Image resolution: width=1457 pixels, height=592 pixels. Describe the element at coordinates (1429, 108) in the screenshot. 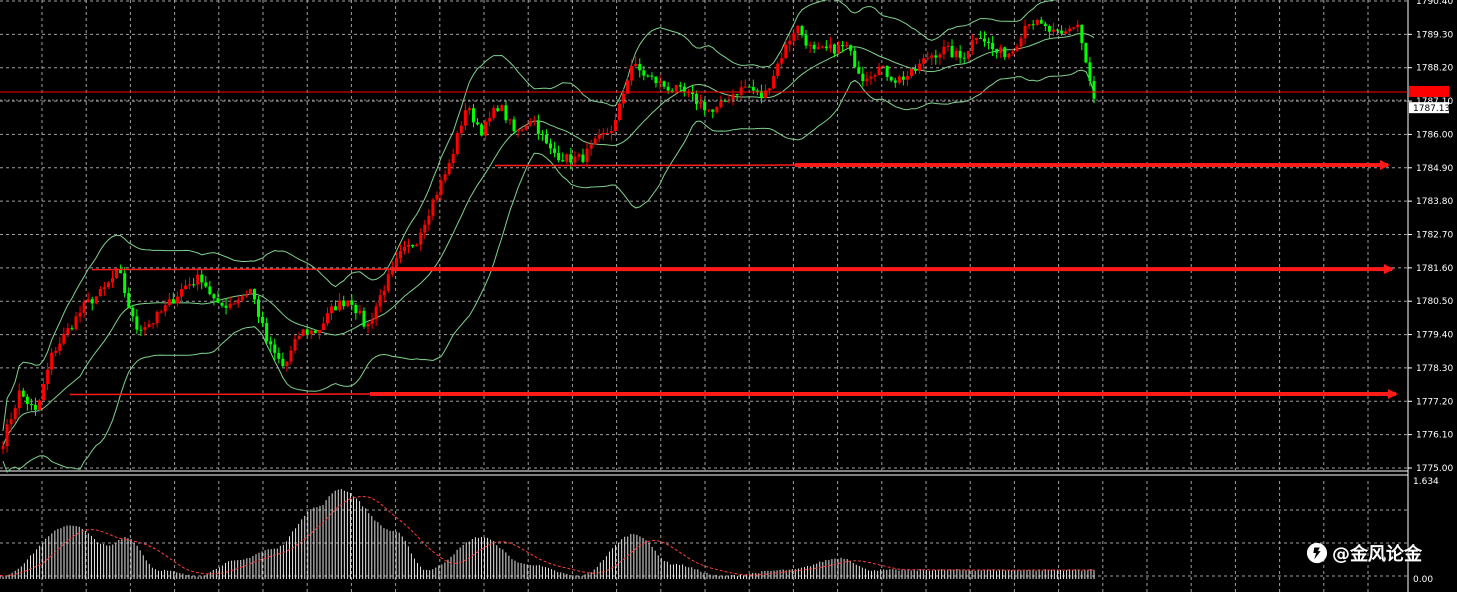

I see `current-price-marker` at that location.